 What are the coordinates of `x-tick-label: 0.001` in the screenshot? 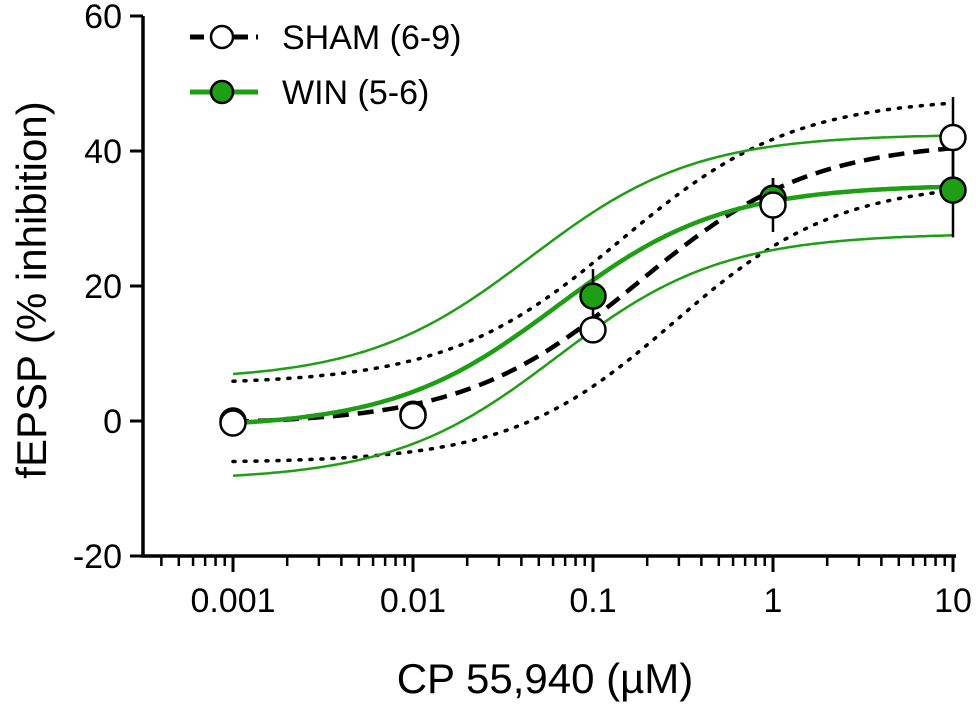 It's located at (232, 601).